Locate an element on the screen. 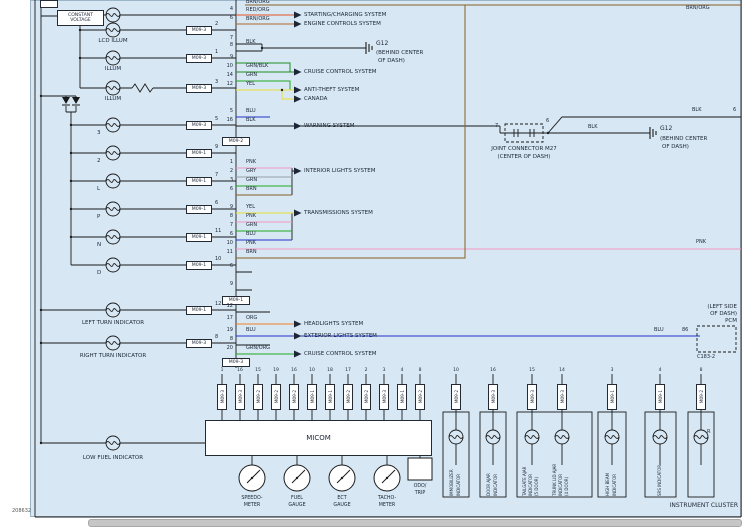 This screenshot has width=753, height=528. indicator-label: DOOR AJAR is located at coordinates (488, 484).